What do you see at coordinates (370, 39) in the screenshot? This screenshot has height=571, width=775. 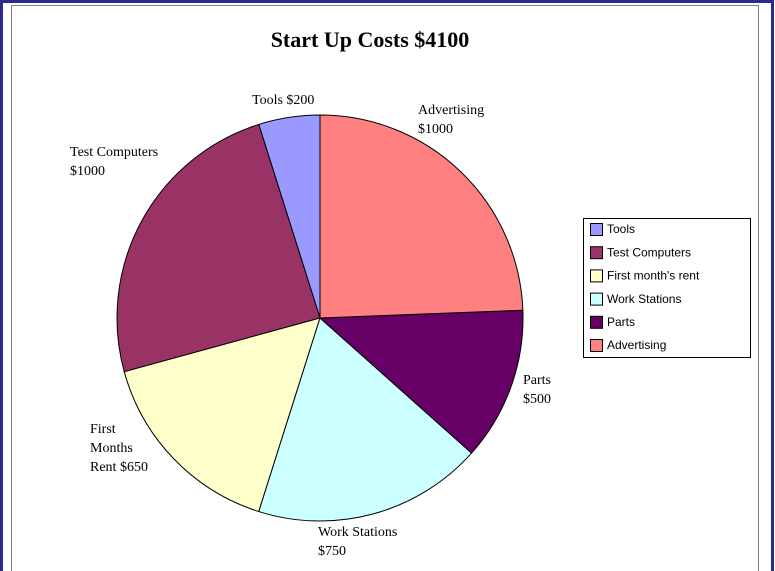 I see `chart-title: Start Up Costs $4100` at bounding box center [370, 39].